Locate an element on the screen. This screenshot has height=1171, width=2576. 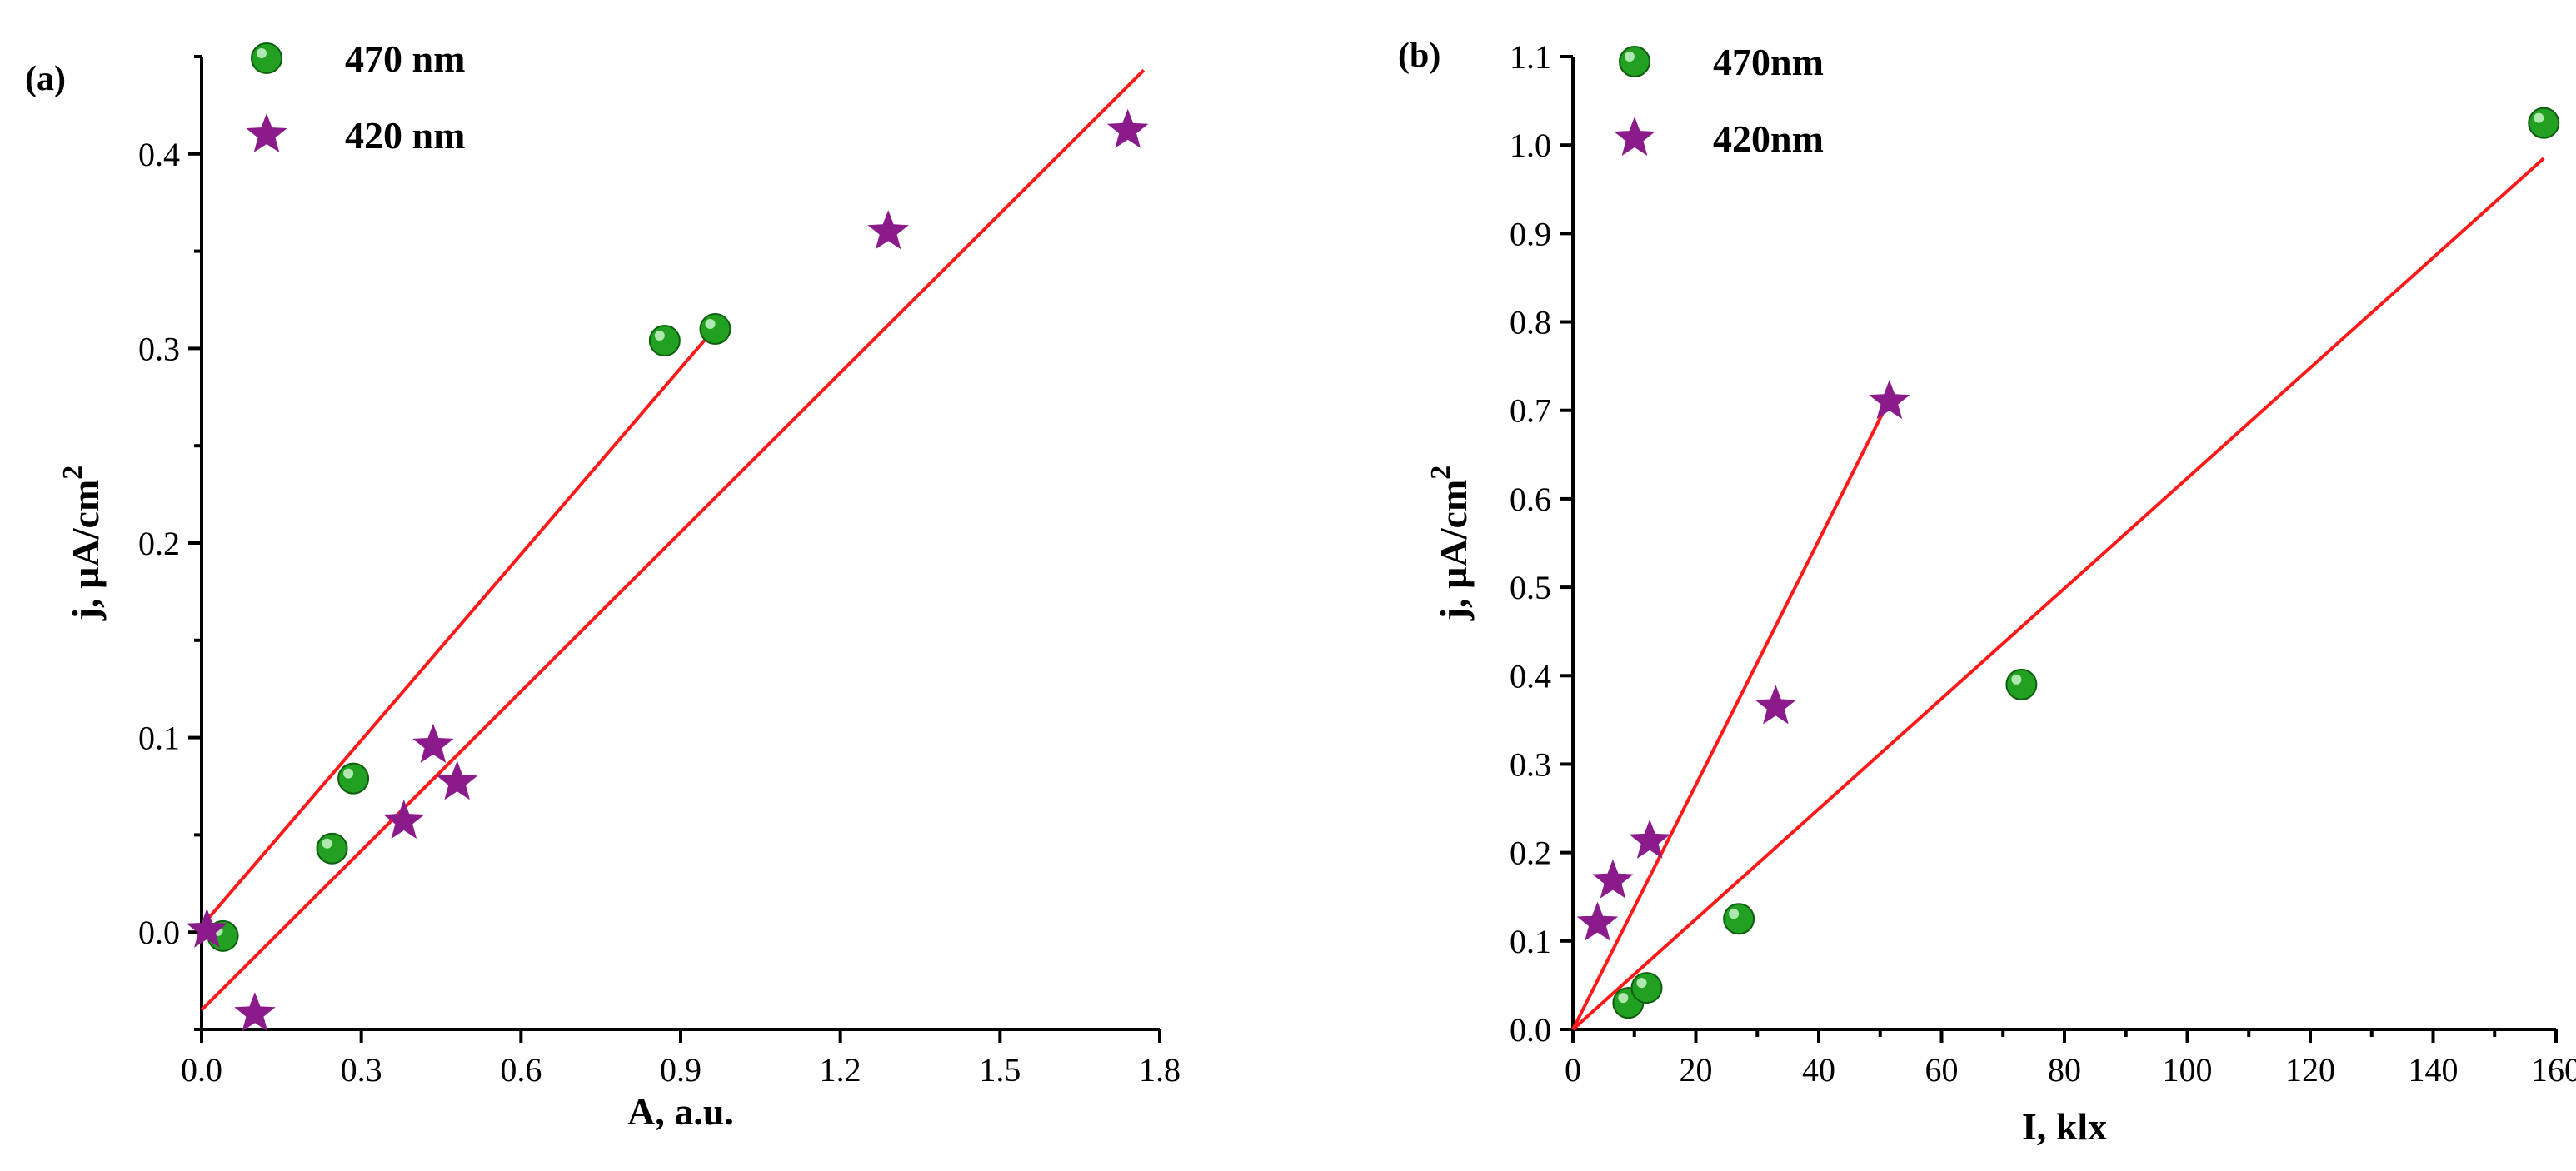
panel-label: (b) is located at coordinates (1419, 56).